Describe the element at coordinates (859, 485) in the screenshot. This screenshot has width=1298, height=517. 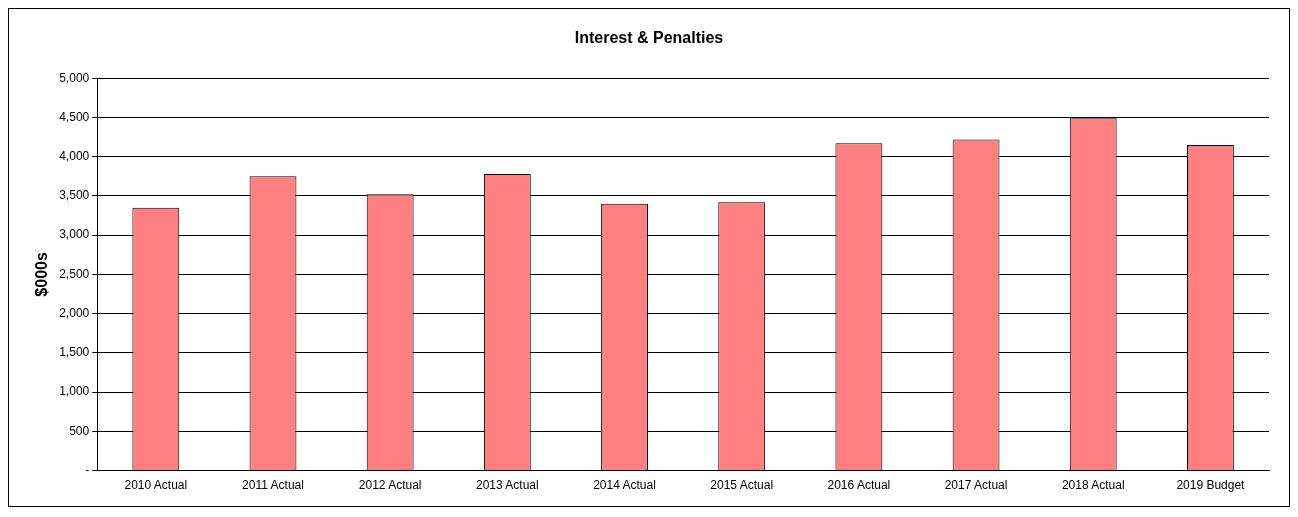
I see `x-tick-label: 2016 Actual` at that location.